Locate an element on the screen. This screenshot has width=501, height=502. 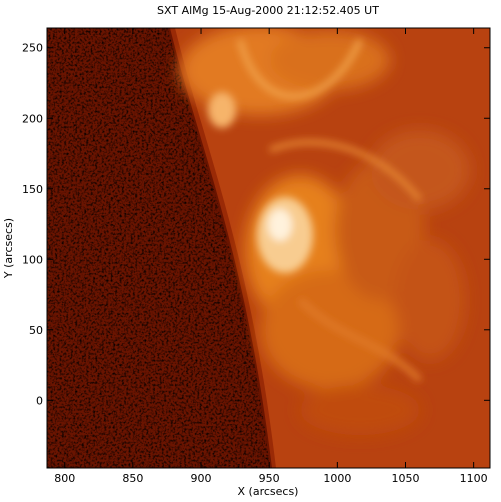
y-tick-label: 0 is located at coordinates (39, 400).